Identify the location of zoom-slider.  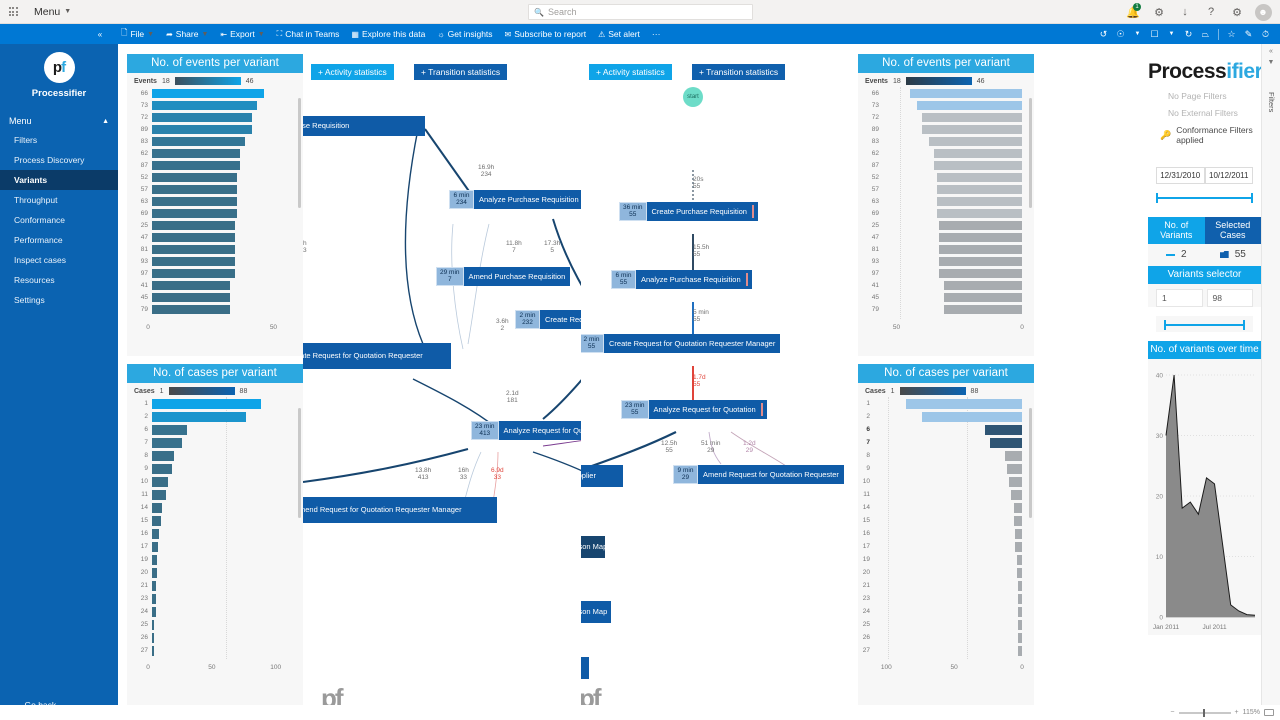
(1204, 712).